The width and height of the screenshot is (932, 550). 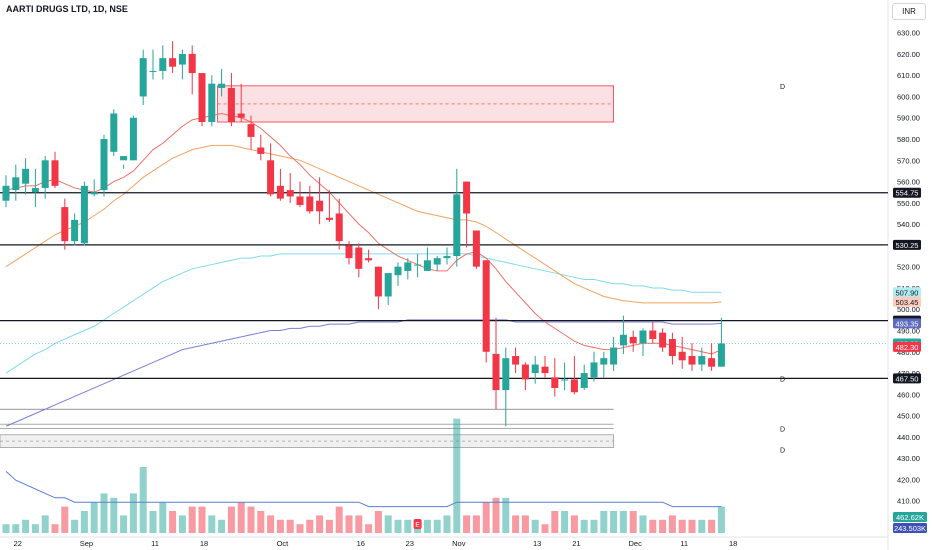 I want to click on y-tick-label: 550.00, so click(x=908, y=203).